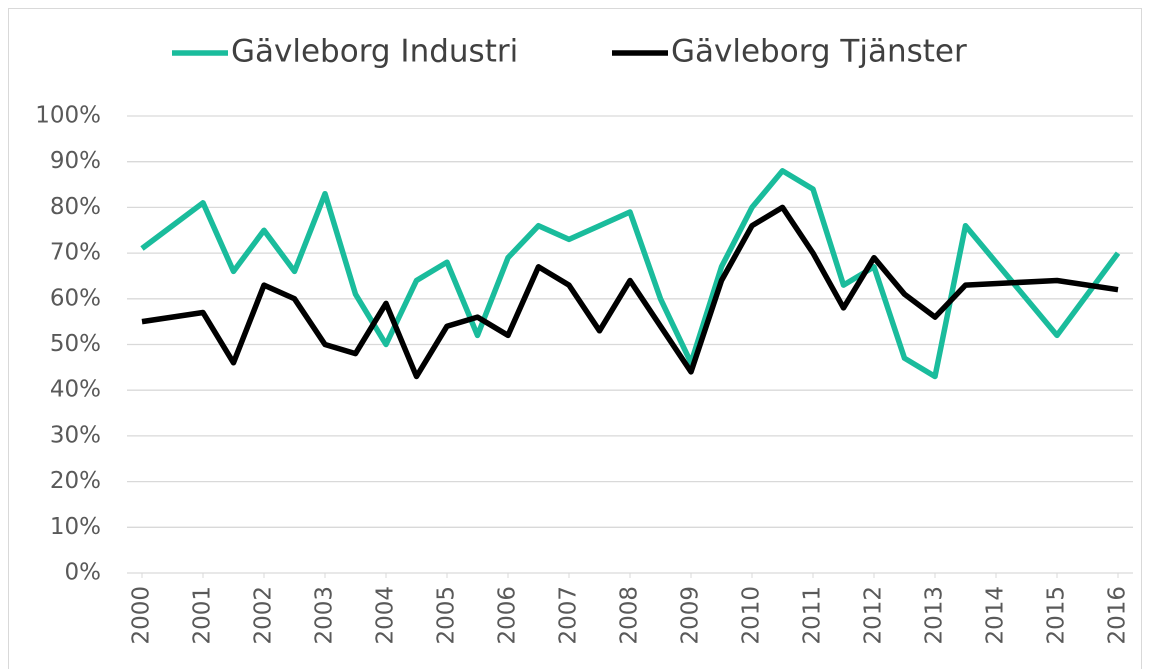 Image resolution: width=1149 pixels, height=669 pixels. I want to click on x-tick-label: 2007, so click(569, 615).